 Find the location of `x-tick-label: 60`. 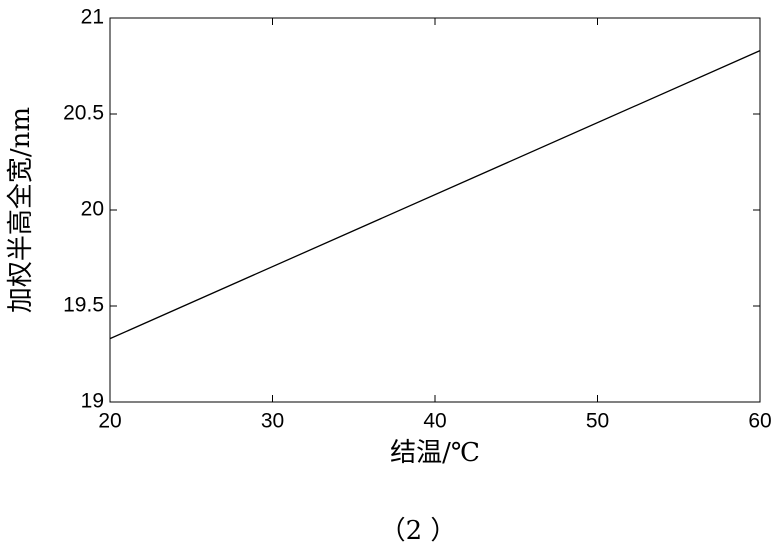

x-tick-label: 60 is located at coordinates (759, 421).